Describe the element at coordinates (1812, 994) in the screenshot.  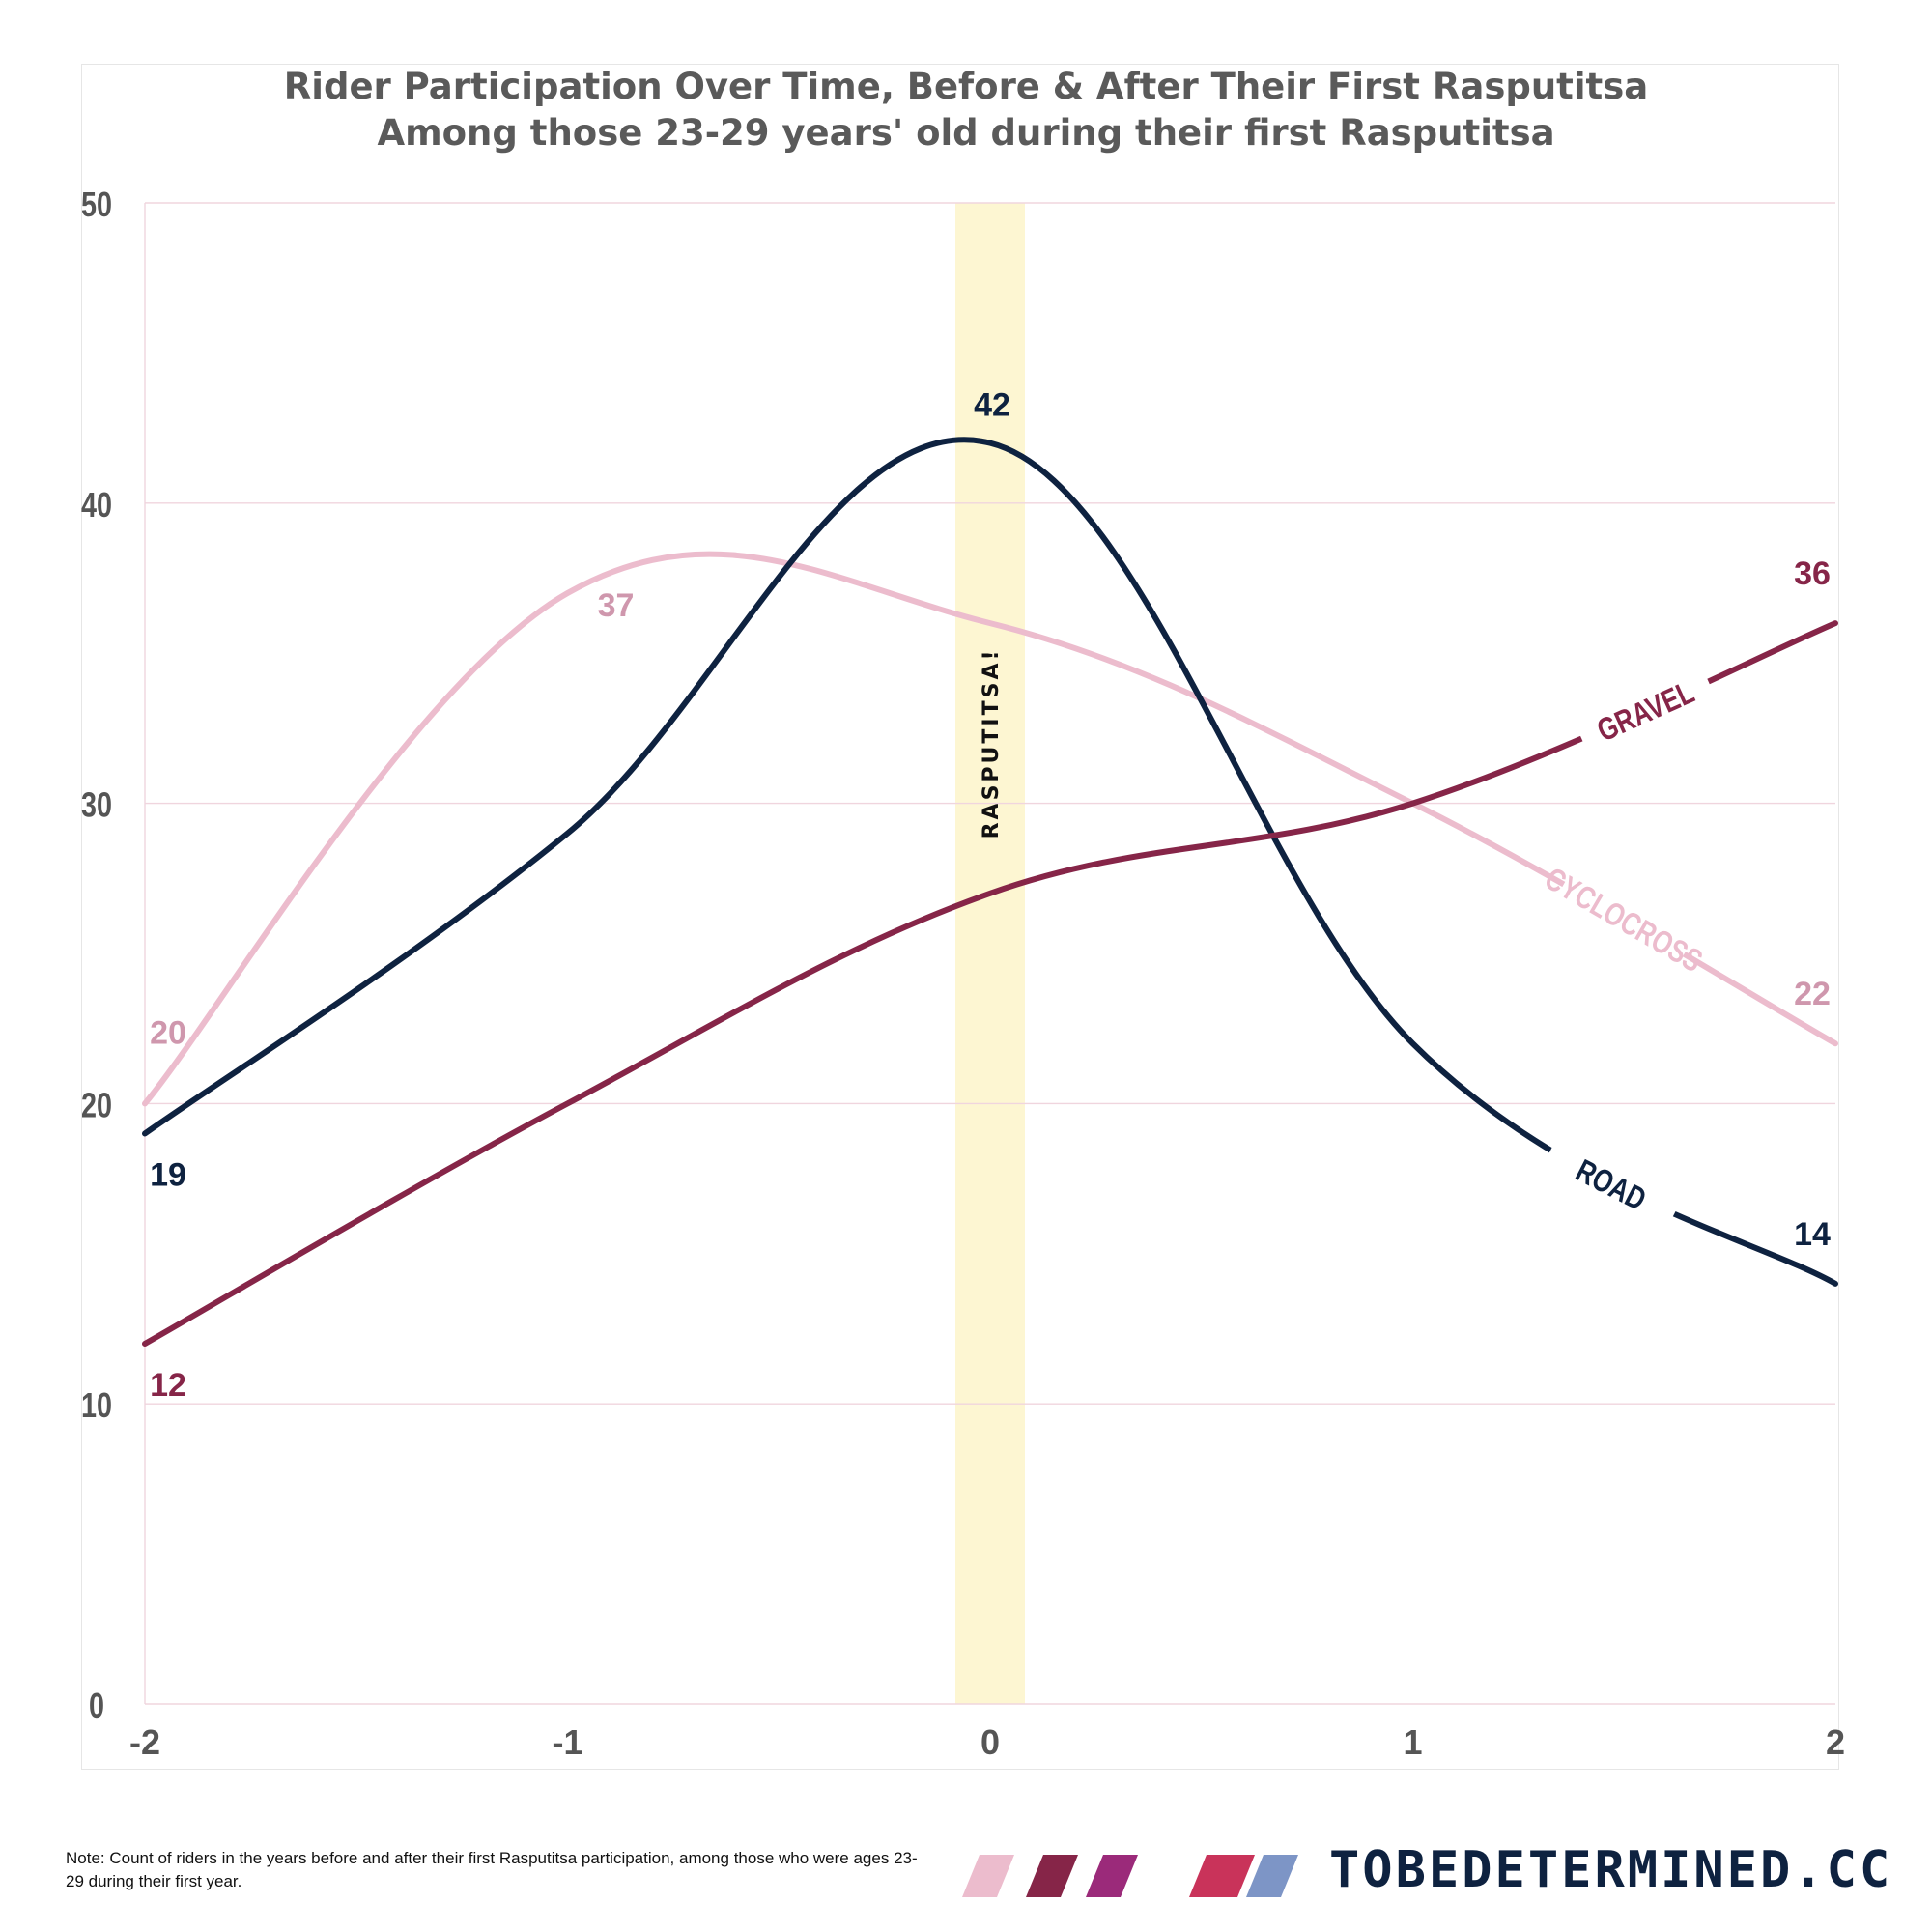
I see `cyclocross-end-label: 22` at that location.